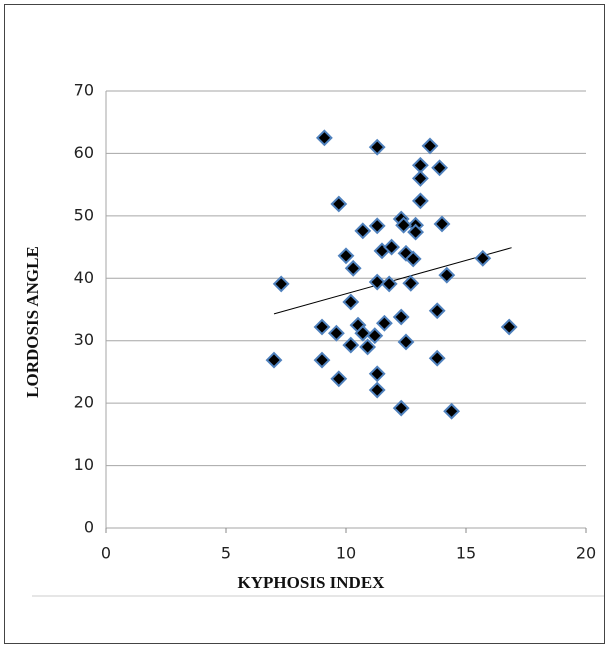 Image resolution: width=609 pixels, height=648 pixels. Describe the element at coordinates (226, 553) in the screenshot. I see `x-tick-label: 5` at that location.